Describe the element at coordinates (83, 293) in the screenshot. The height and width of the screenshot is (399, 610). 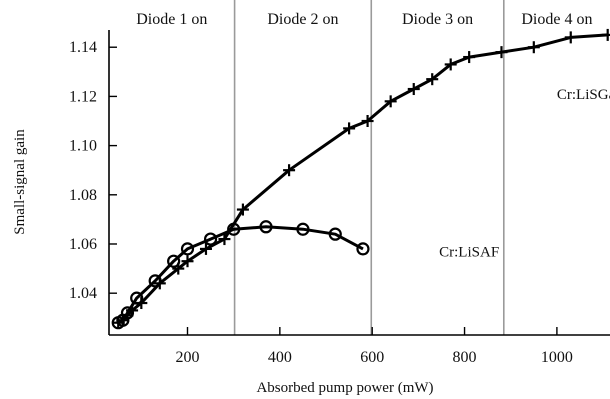
I see `y-tick-label: 1.04` at that location.